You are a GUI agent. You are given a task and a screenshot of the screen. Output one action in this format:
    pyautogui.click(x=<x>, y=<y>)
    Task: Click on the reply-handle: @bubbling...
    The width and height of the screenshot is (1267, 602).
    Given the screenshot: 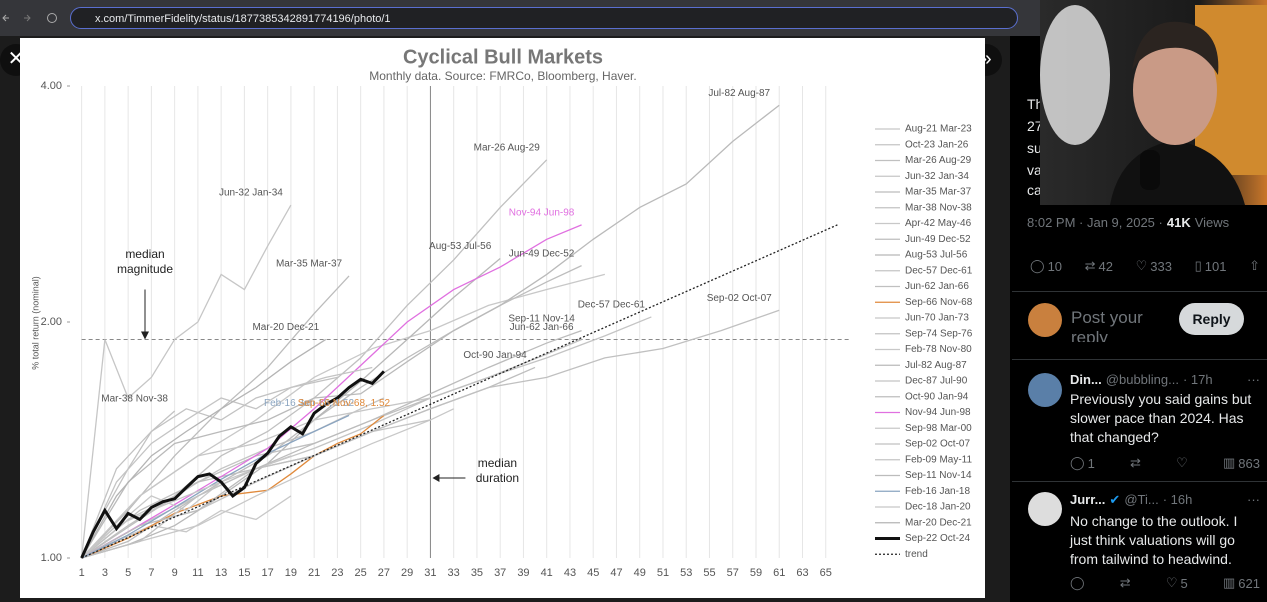 What is the action you would take?
    pyautogui.click(x=1142, y=379)
    